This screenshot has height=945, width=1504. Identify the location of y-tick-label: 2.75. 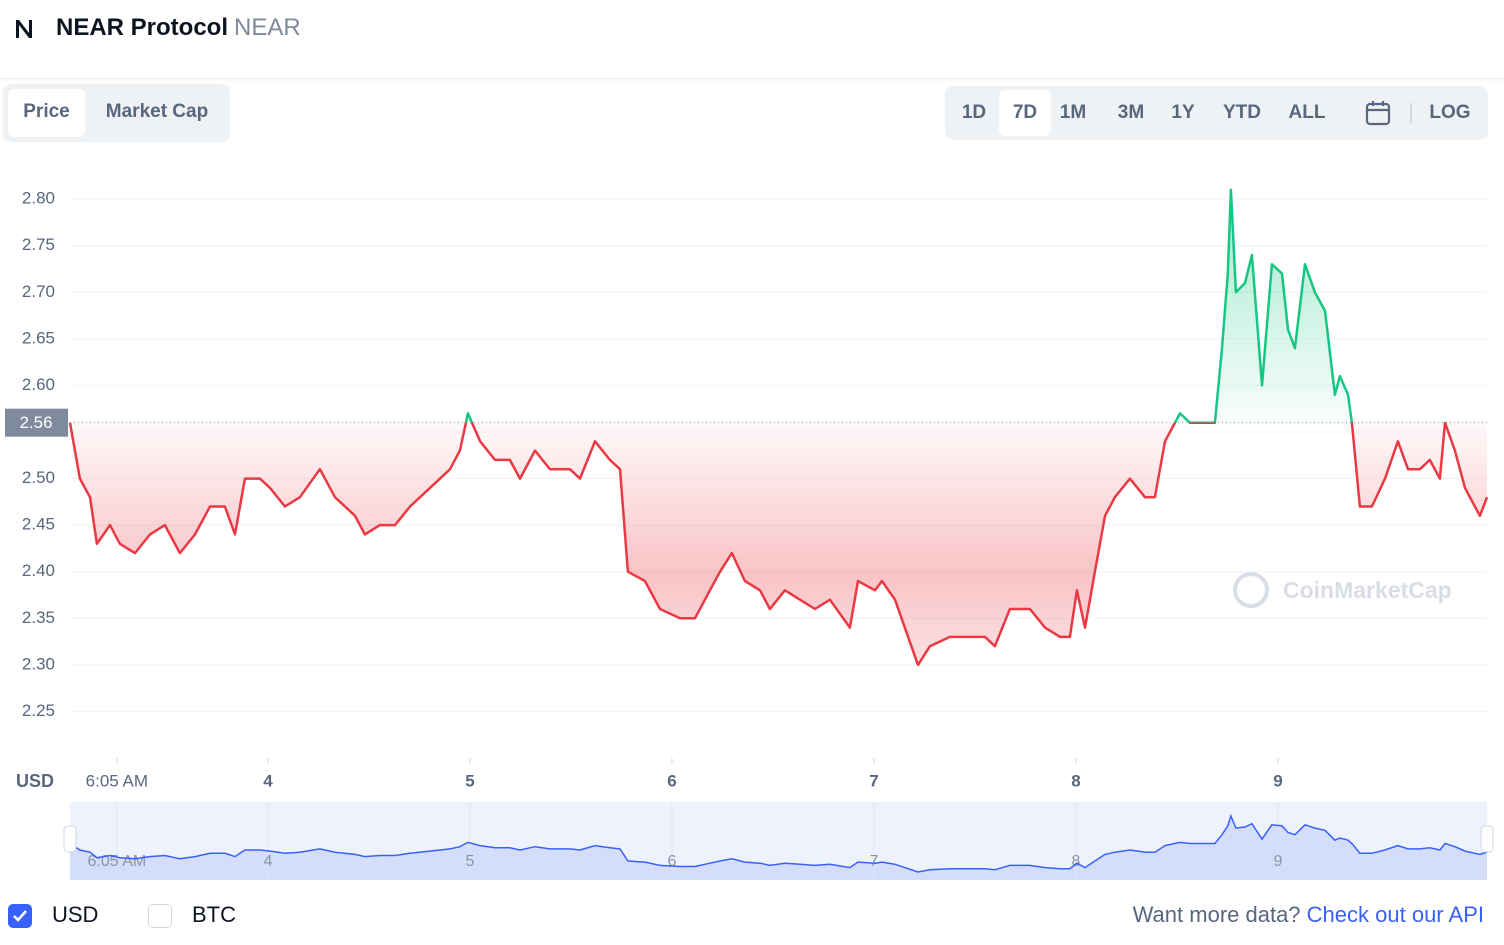
(38, 244).